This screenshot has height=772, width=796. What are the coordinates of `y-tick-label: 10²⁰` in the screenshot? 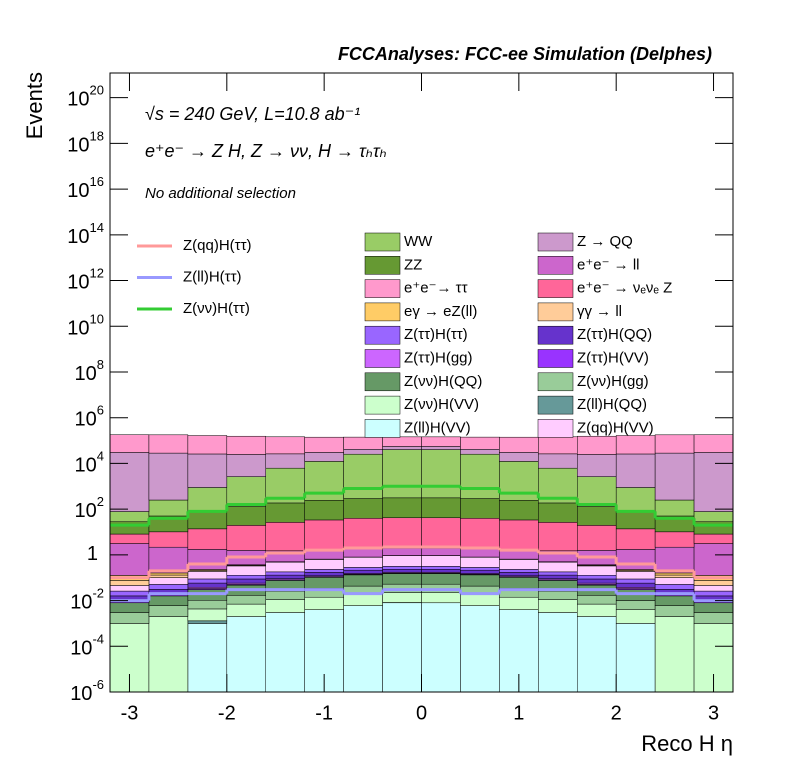 It's located at (85, 97).